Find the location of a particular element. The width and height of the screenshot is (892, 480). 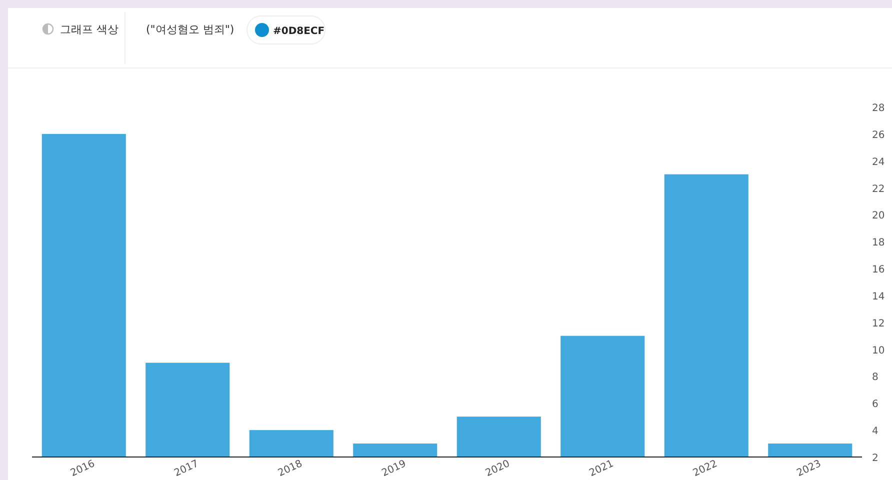

text: #0D8ECF is located at coordinates (299, 31).